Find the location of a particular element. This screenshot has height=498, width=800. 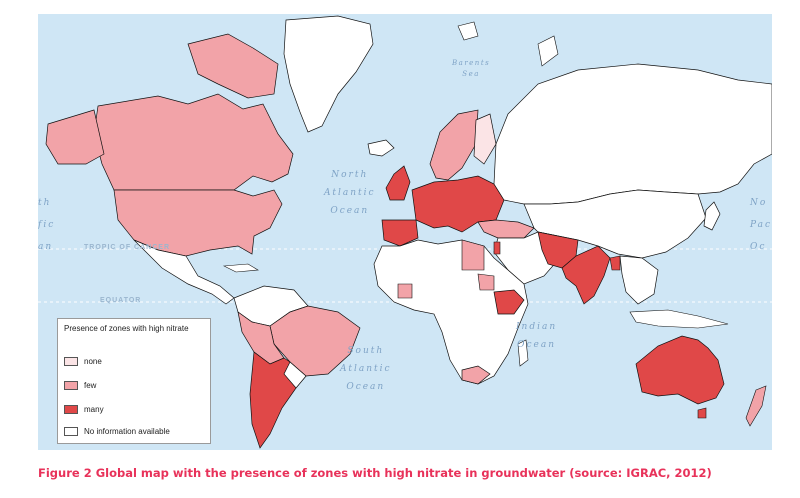

region-madagascar is located at coordinates (523, 353).